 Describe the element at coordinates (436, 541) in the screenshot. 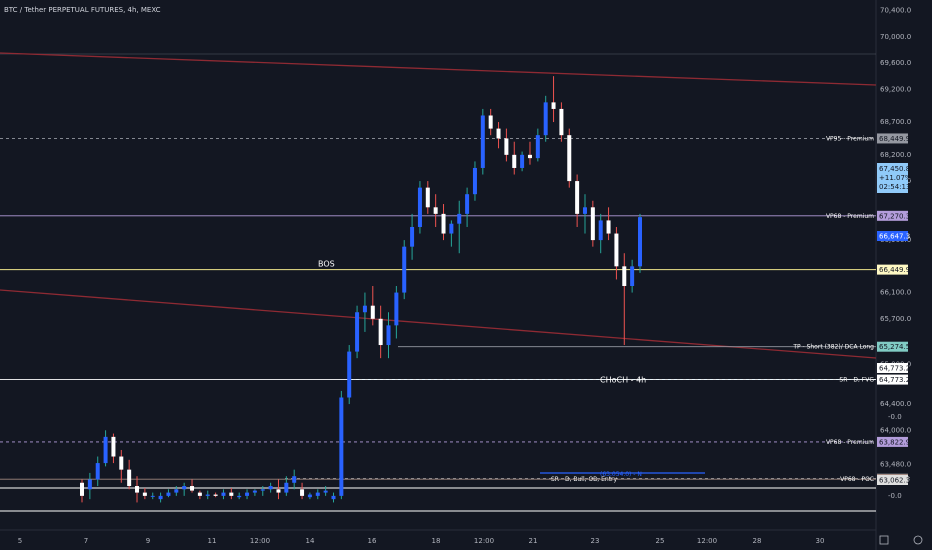

I see `time-tick-label: 18` at that location.